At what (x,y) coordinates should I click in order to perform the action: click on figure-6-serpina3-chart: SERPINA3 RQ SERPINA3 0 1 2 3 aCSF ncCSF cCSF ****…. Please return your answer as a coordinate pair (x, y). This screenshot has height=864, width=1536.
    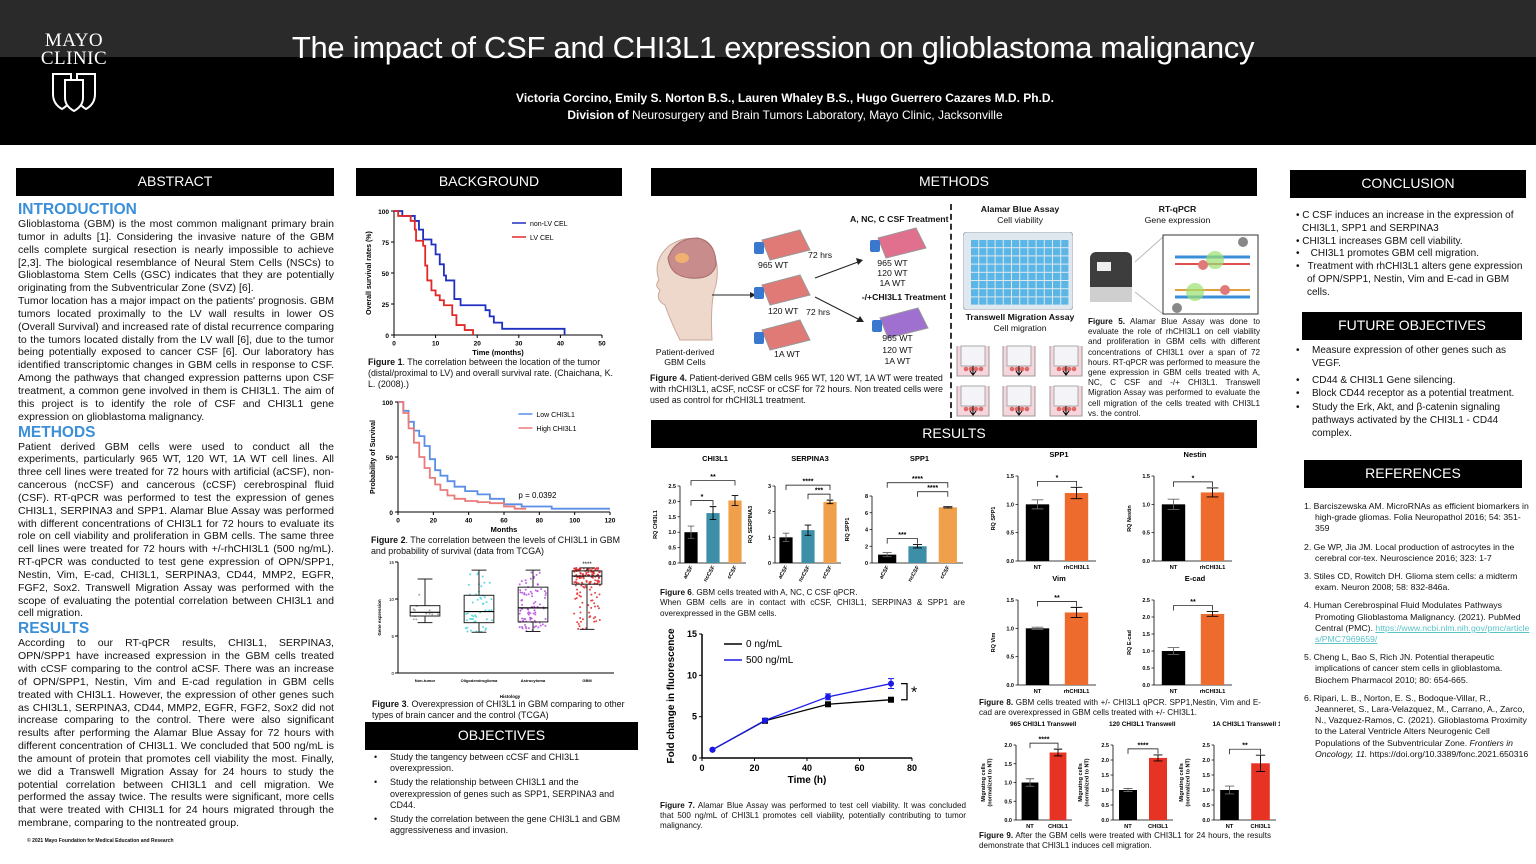
    Looking at the image, I should click on (794, 518).